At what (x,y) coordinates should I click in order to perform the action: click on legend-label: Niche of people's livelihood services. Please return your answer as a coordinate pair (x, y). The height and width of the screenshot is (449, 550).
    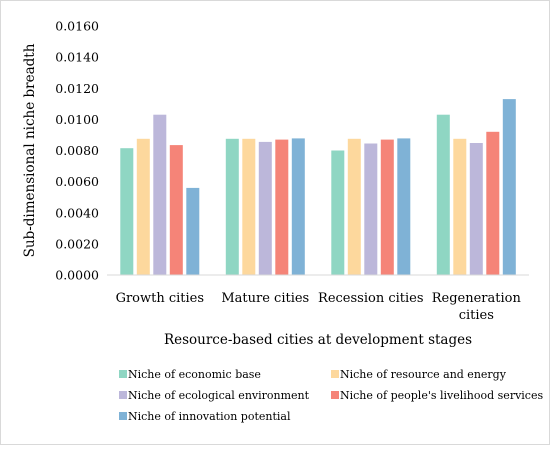
    Looking at the image, I should click on (441, 395).